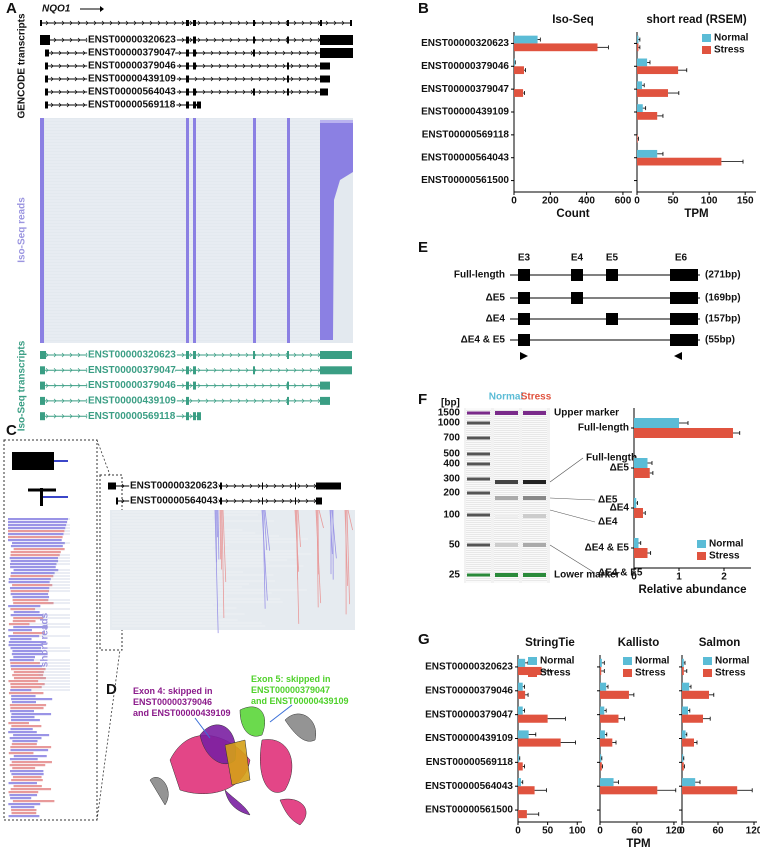 The width and height of the screenshot is (760, 850). Describe the element at coordinates (623, 201) in the screenshot. I see `x-tick-label: 600` at that location.